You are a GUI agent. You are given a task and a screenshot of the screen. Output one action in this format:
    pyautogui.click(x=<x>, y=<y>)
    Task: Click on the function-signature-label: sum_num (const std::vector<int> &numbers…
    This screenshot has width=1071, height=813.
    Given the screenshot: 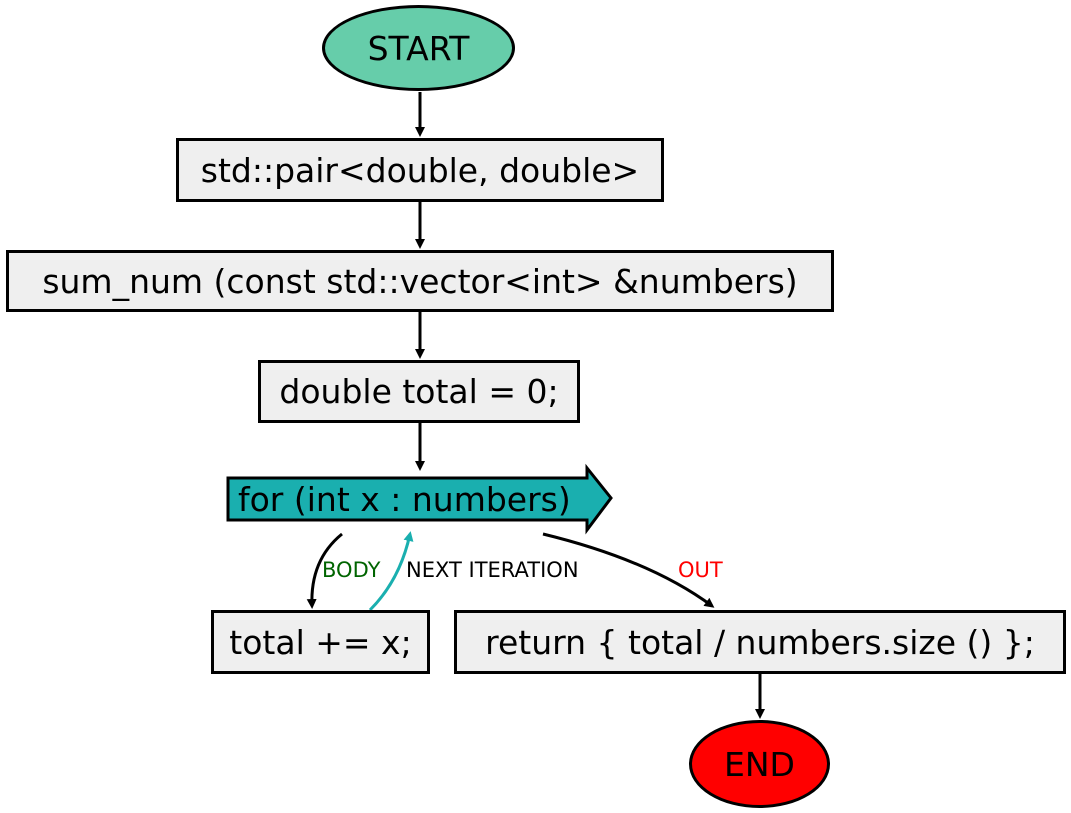 What is the action you would take?
    pyautogui.click(x=420, y=281)
    